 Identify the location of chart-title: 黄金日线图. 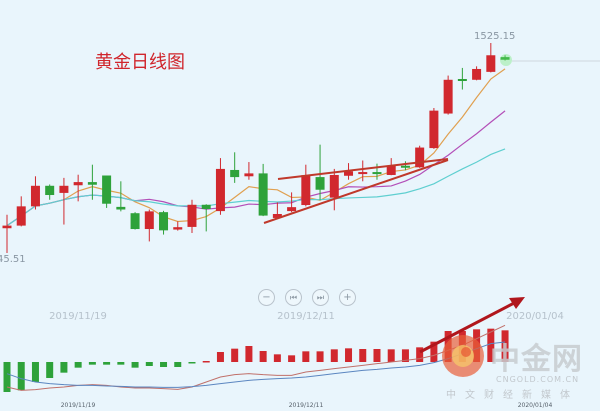
(140, 62).